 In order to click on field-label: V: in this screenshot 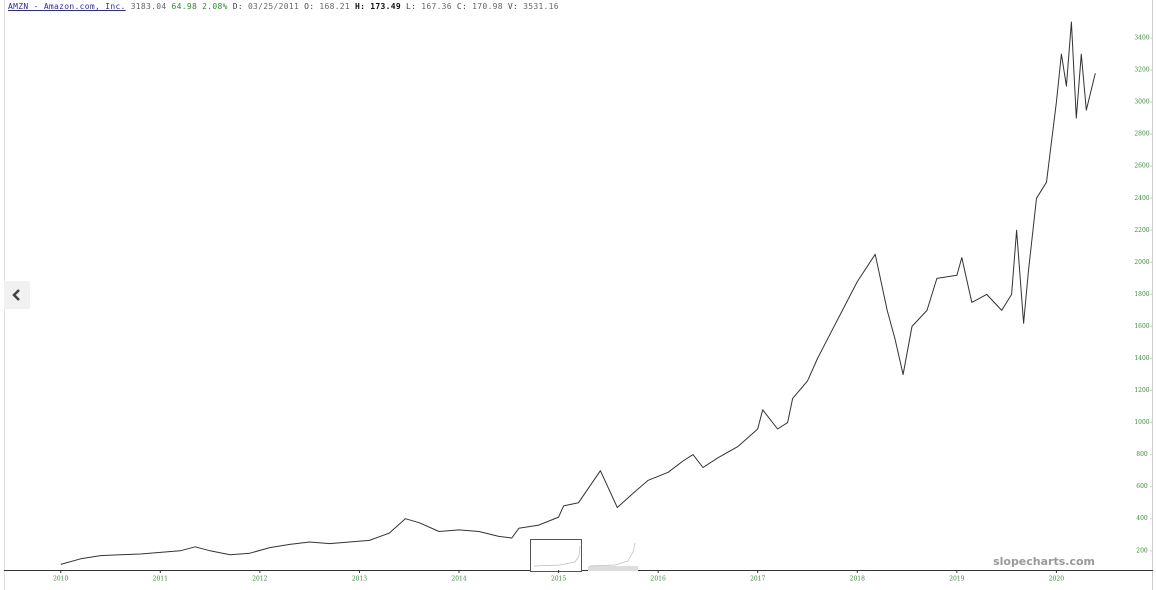, I will do `click(513, 6)`.